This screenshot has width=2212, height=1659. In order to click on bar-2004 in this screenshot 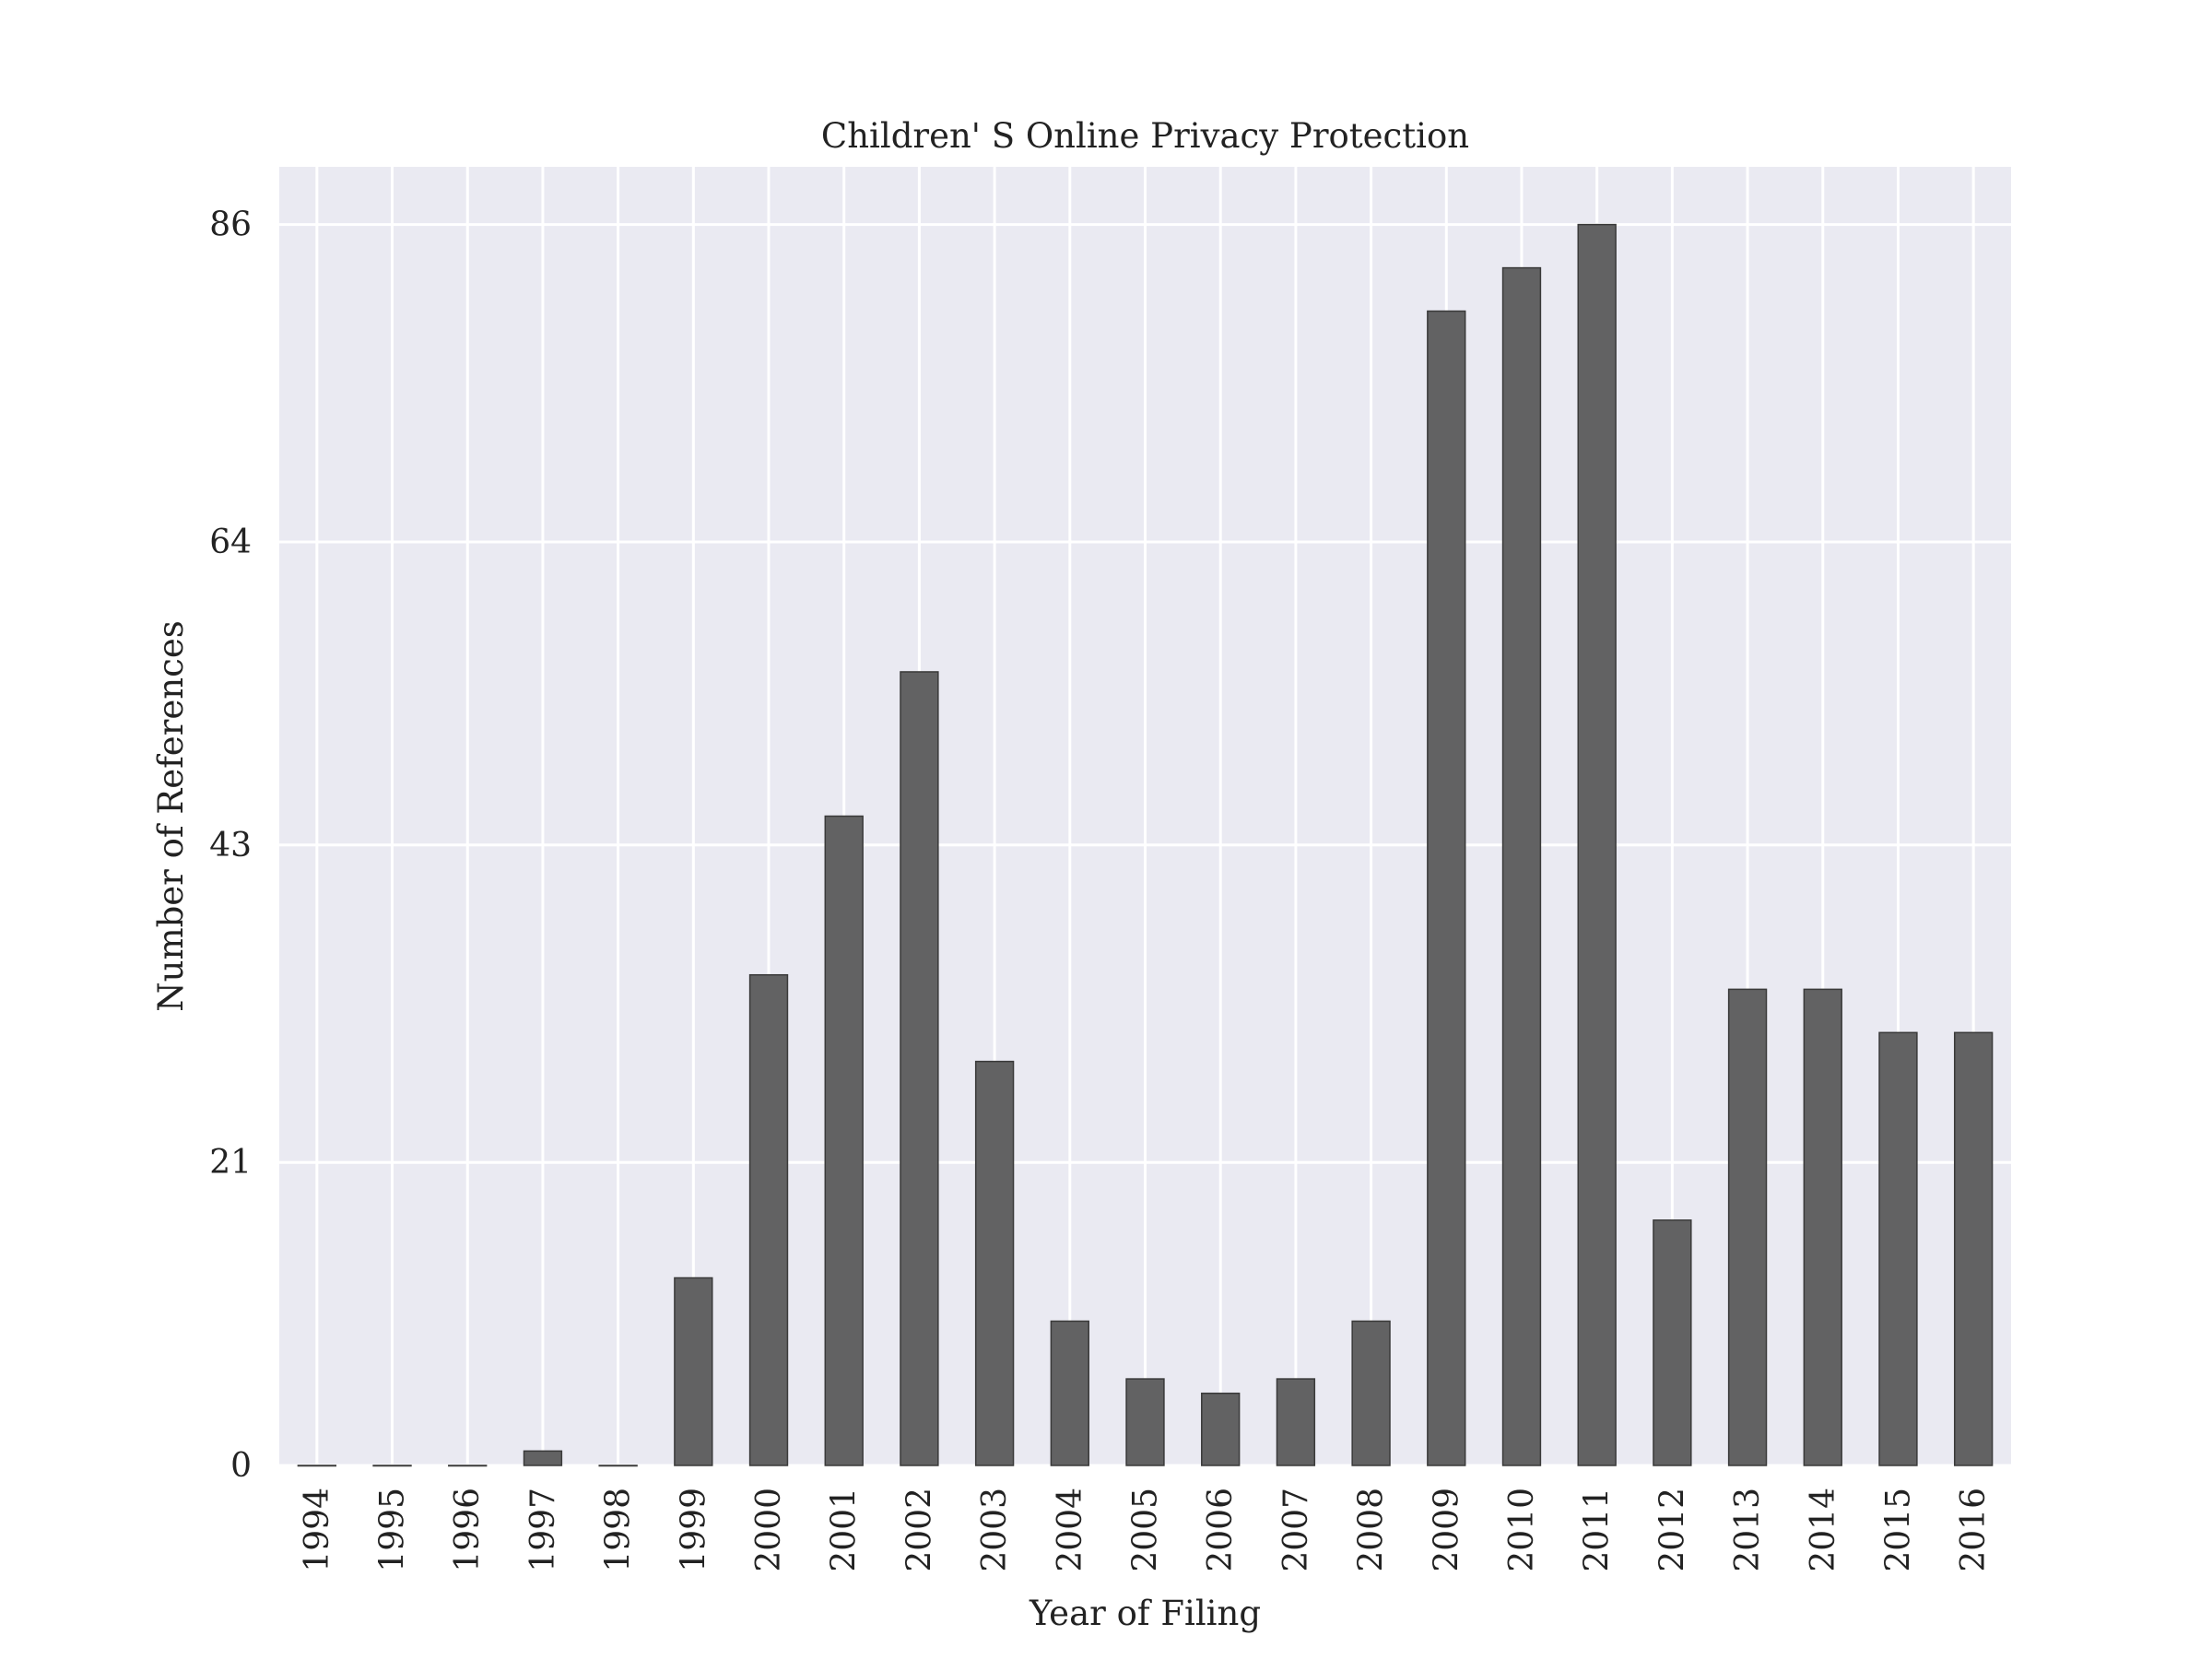, I will do `click(1069, 1393)`.